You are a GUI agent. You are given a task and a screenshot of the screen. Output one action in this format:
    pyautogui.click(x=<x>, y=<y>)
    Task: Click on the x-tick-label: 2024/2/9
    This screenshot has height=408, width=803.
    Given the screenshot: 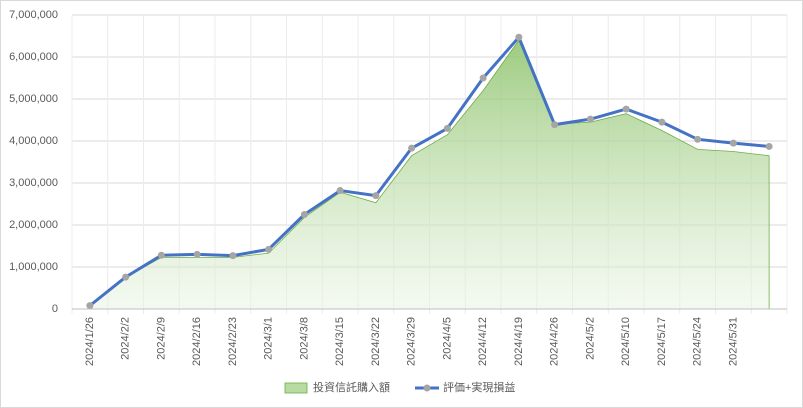 What is the action you would take?
    pyautogui.click(x=161, y=338)
    